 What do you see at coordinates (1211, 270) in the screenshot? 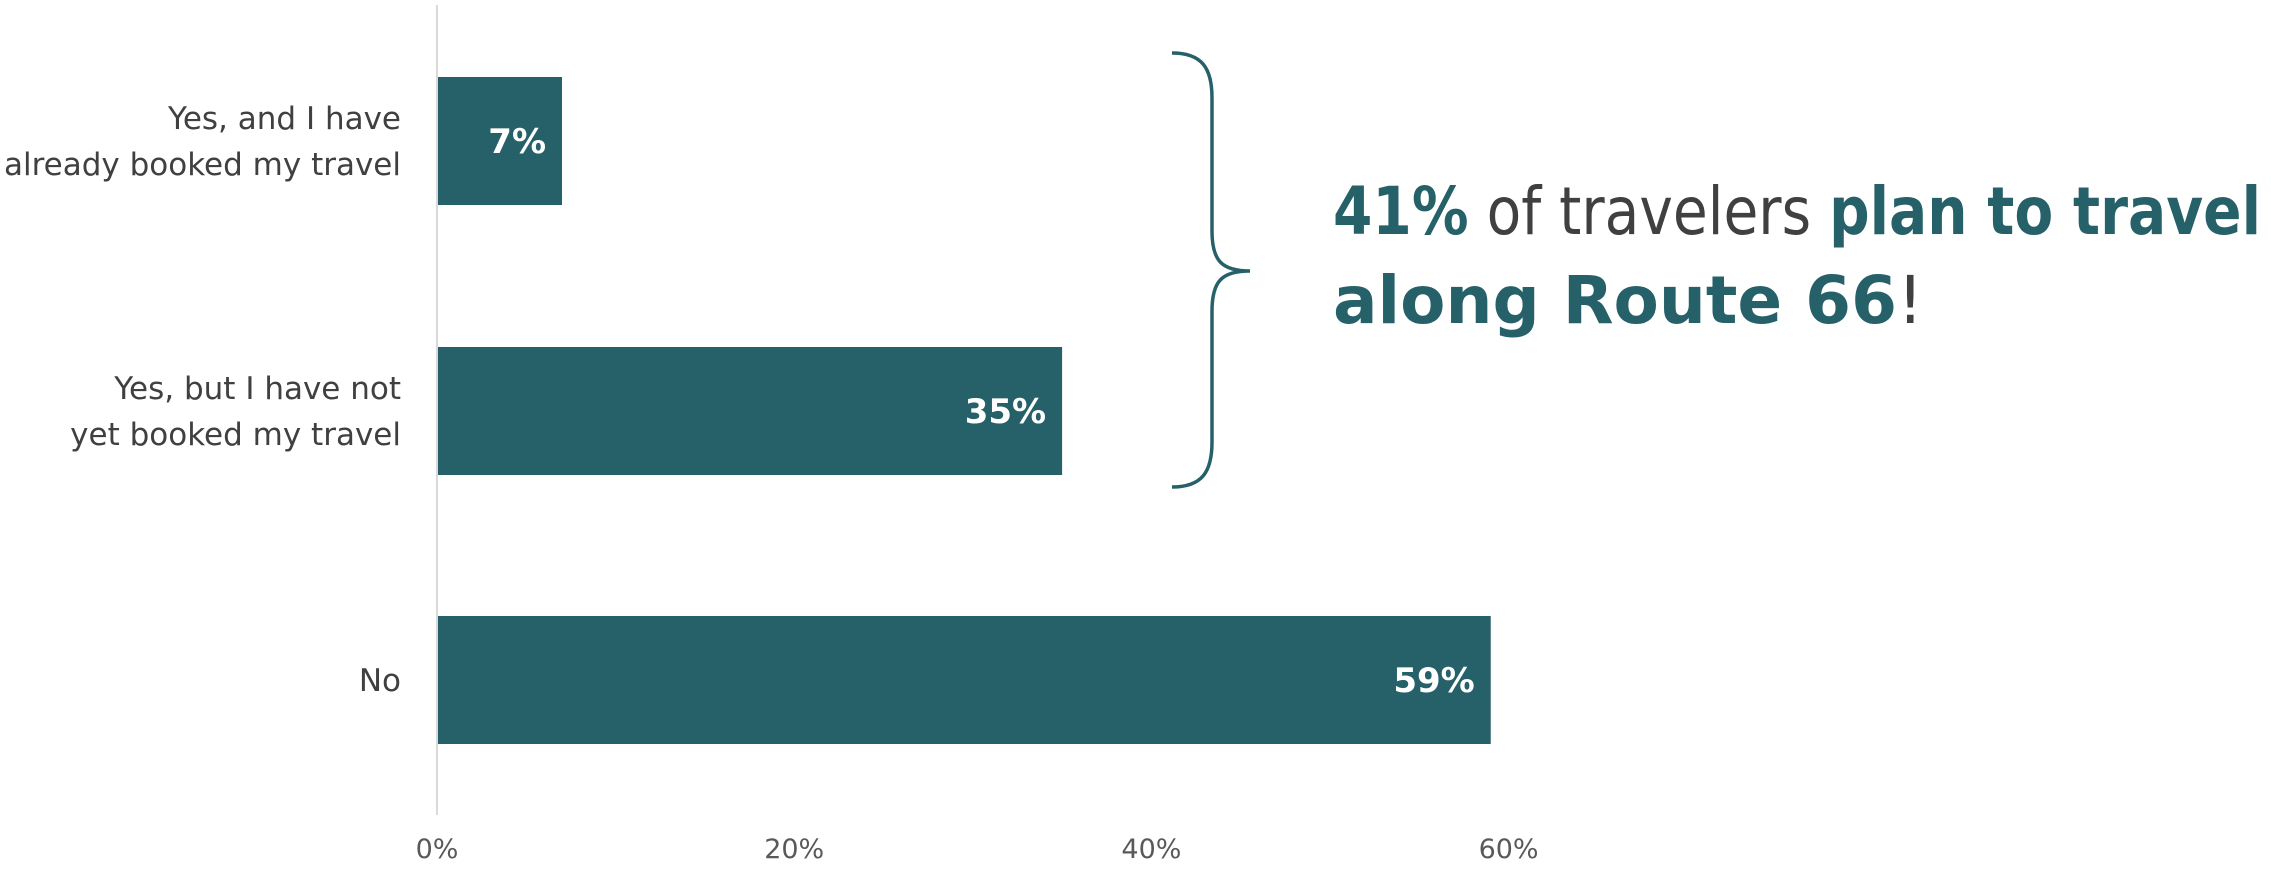
I see `callout-brace` at bounding box center [1211, 270].